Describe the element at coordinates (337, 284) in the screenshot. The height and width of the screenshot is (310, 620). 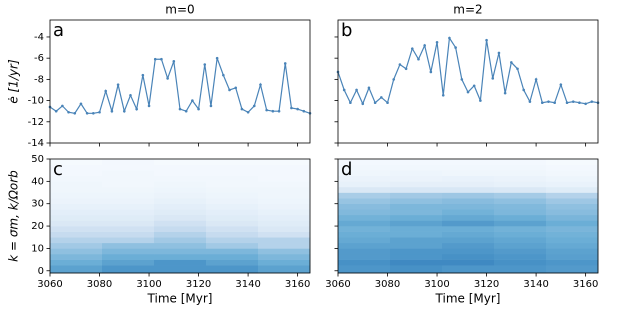
I see `x-tick-label: 3060` at that location.